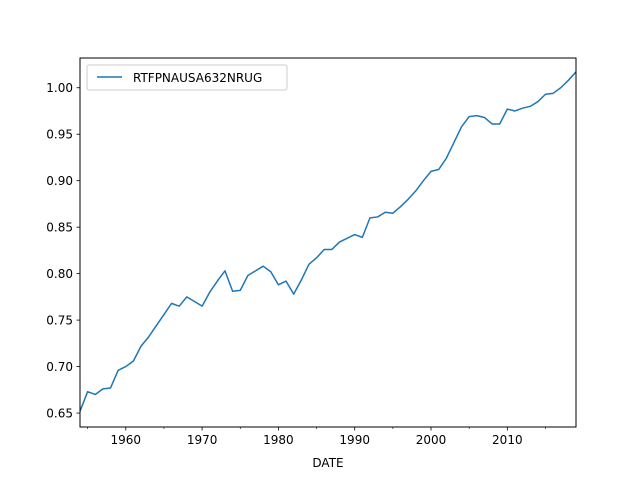 This screenshot has width=640, height=480. I want to click on legend: RTFPNAUSA632NRUG, so click(187, 77).